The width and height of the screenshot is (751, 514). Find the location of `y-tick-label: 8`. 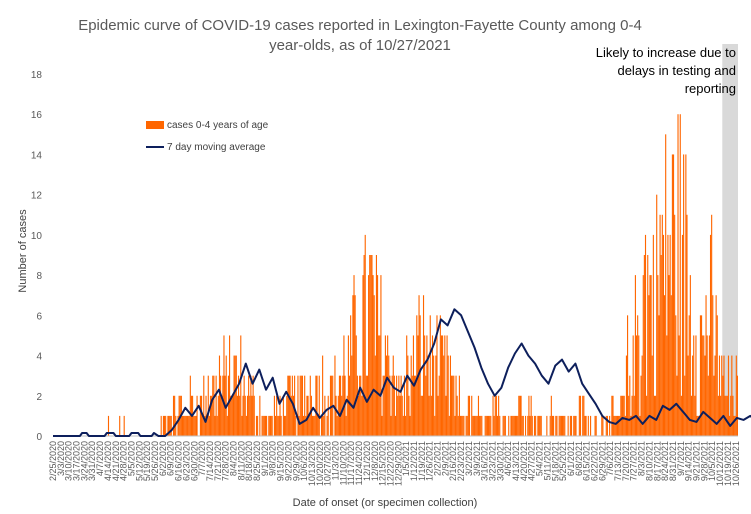

y-tick-label: 8 is located at coordinates (39, 276).